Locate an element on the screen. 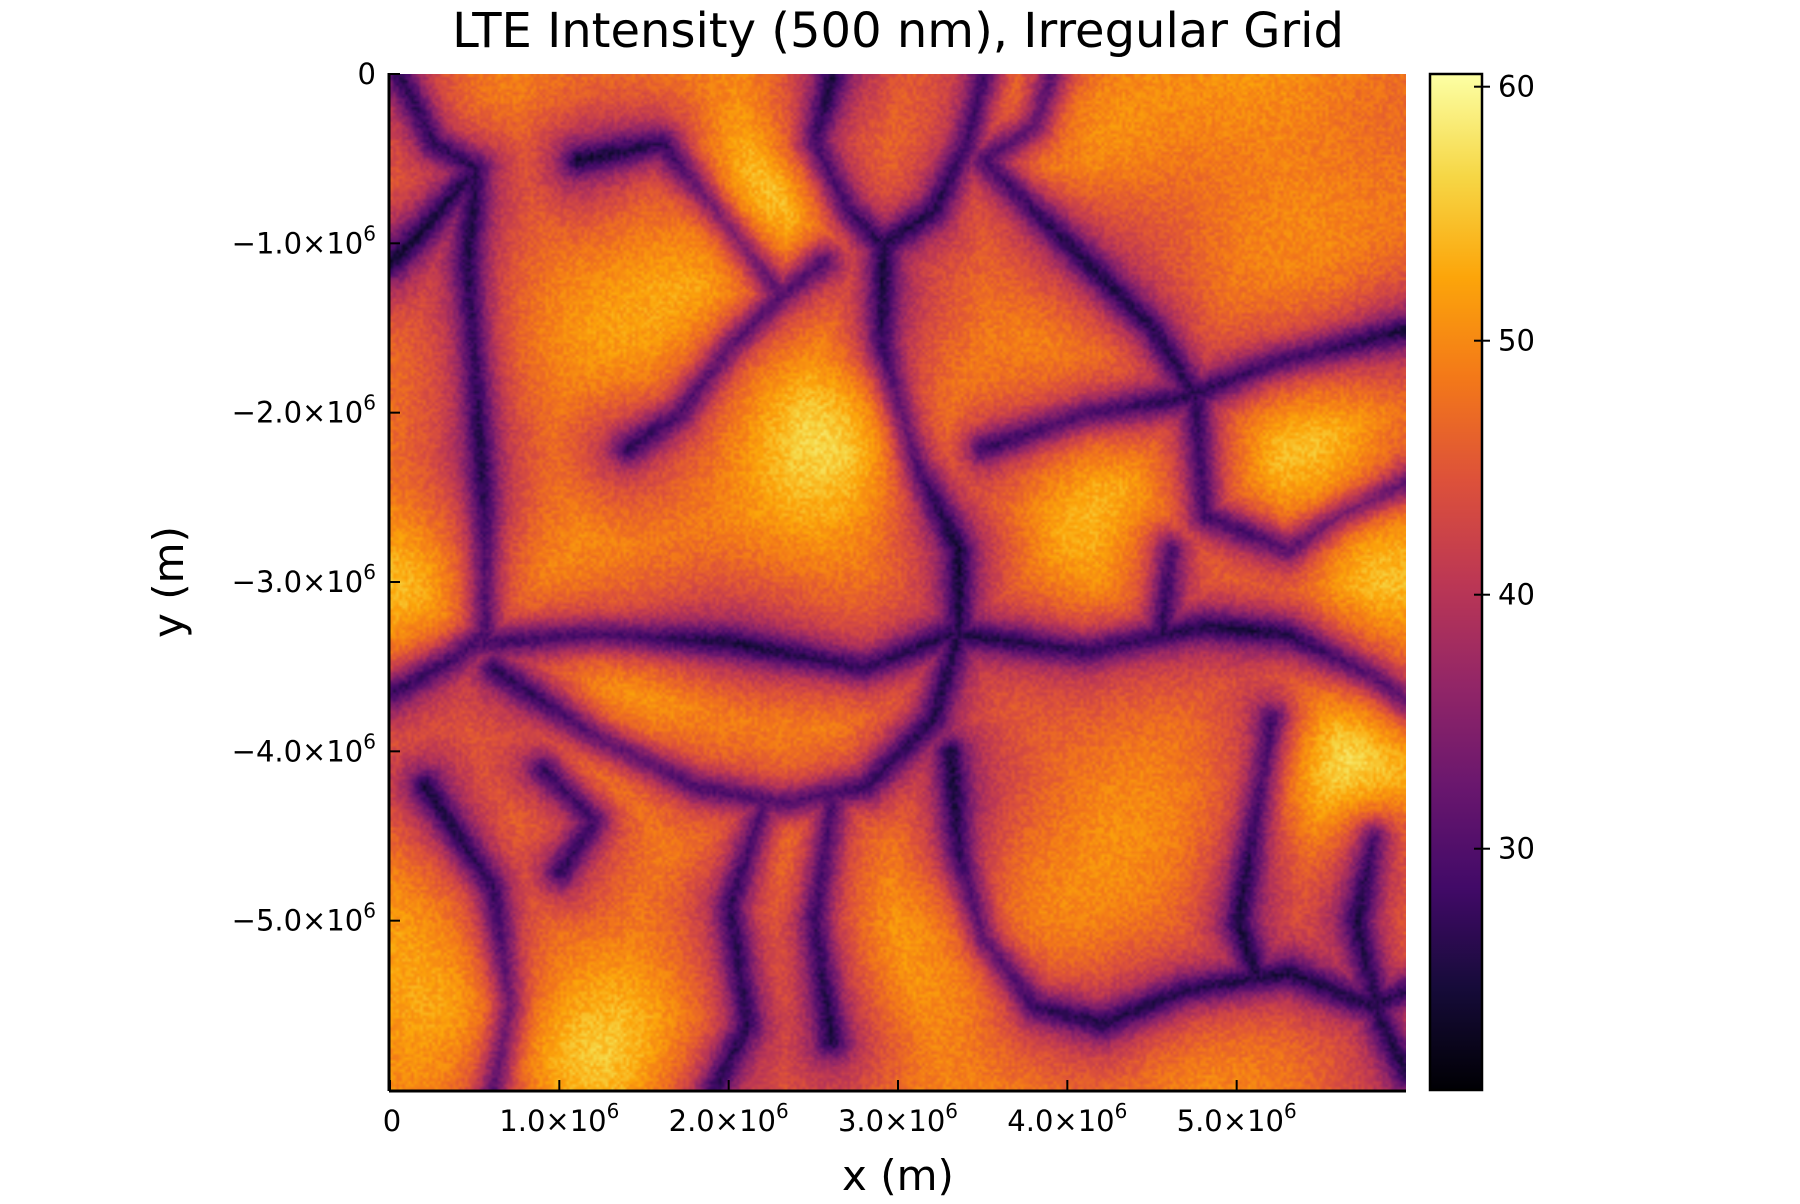  colorbar-ticks: 30 40 50 60 is located at coordinates (1504, 468).